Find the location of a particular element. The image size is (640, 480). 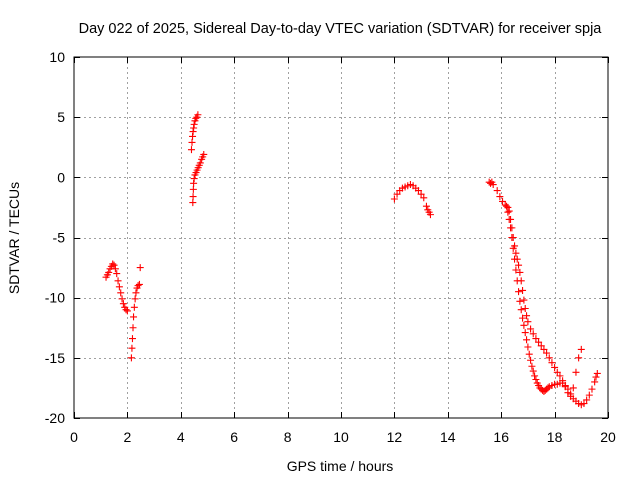

y-tick-label: -10 is located at coordinates (55, 298).